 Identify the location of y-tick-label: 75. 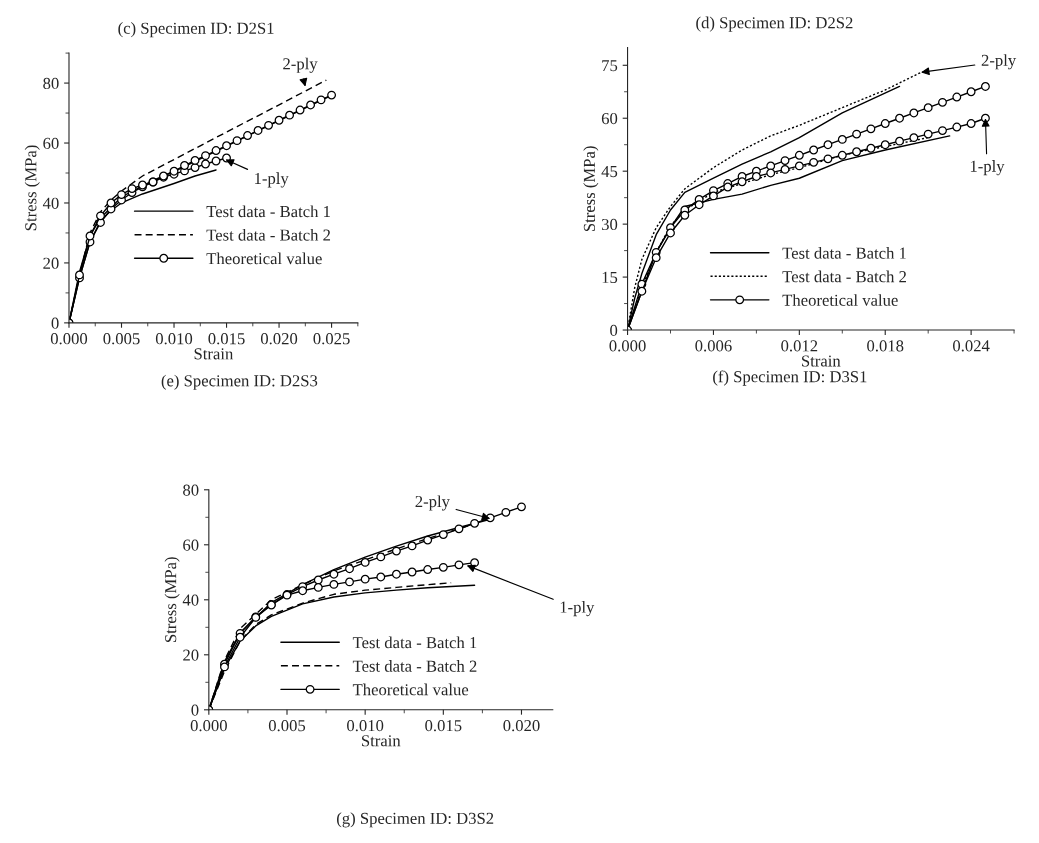
(610, 66).